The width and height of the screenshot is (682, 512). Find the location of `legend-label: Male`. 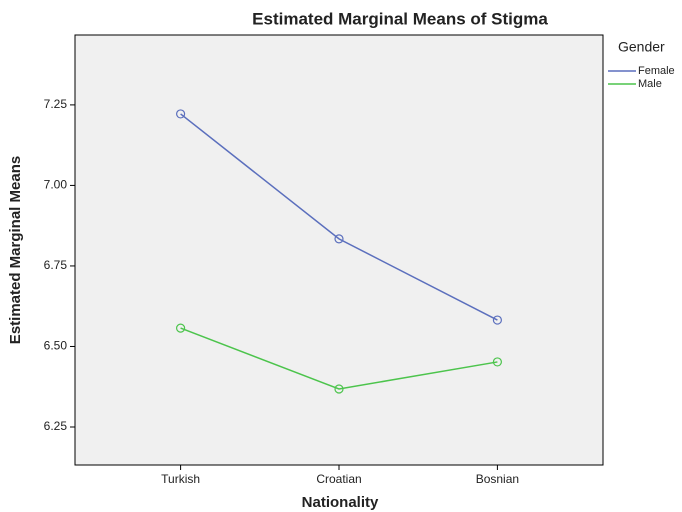

legend-label: Male is located at coordinates (650, 84).